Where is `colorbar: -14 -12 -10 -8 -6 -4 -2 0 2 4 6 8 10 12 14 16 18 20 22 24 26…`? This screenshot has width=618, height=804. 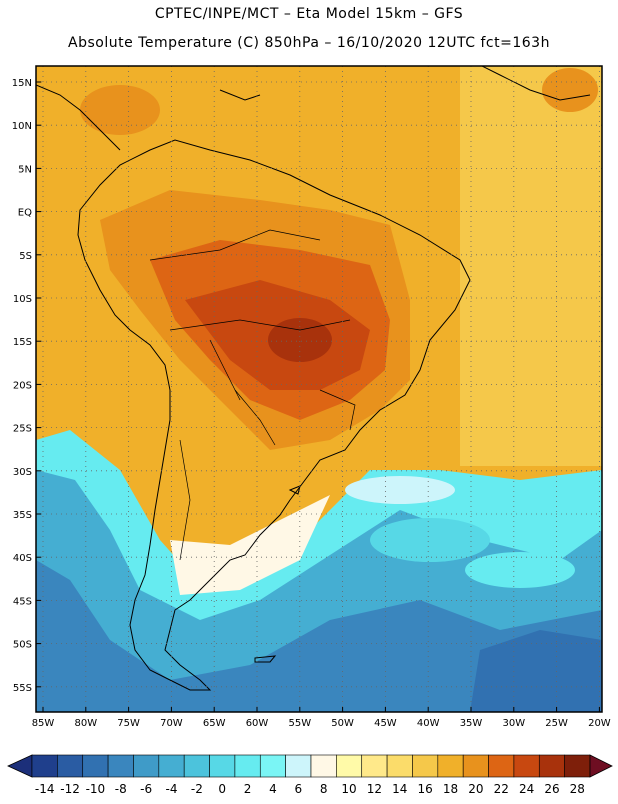 colorbar: -14 -12 -10 -8 -6 -4 -2 0 2 4 6 8 10 12 14 16 18 20 22 24 26… is located at coordinates (310, 775).